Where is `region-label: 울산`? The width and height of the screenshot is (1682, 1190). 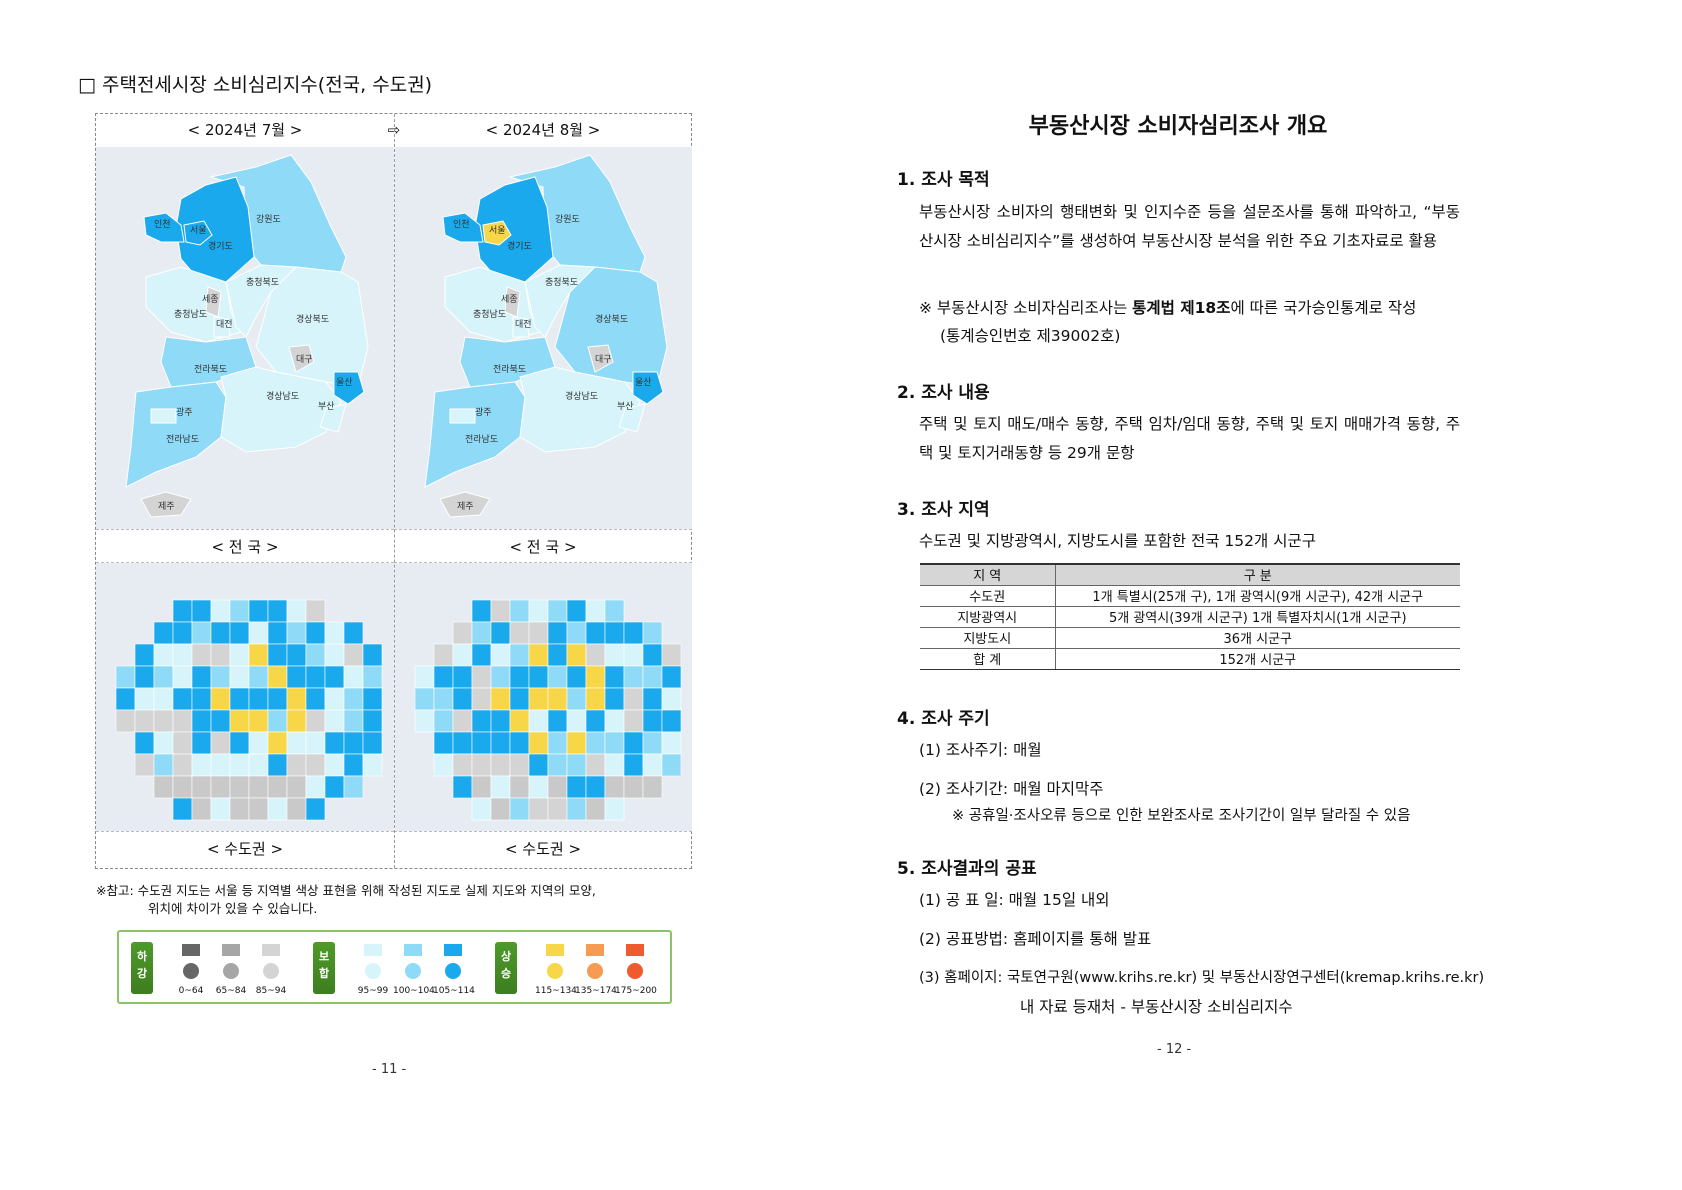 region-label: 울산 is located at coordinates (344, 382).